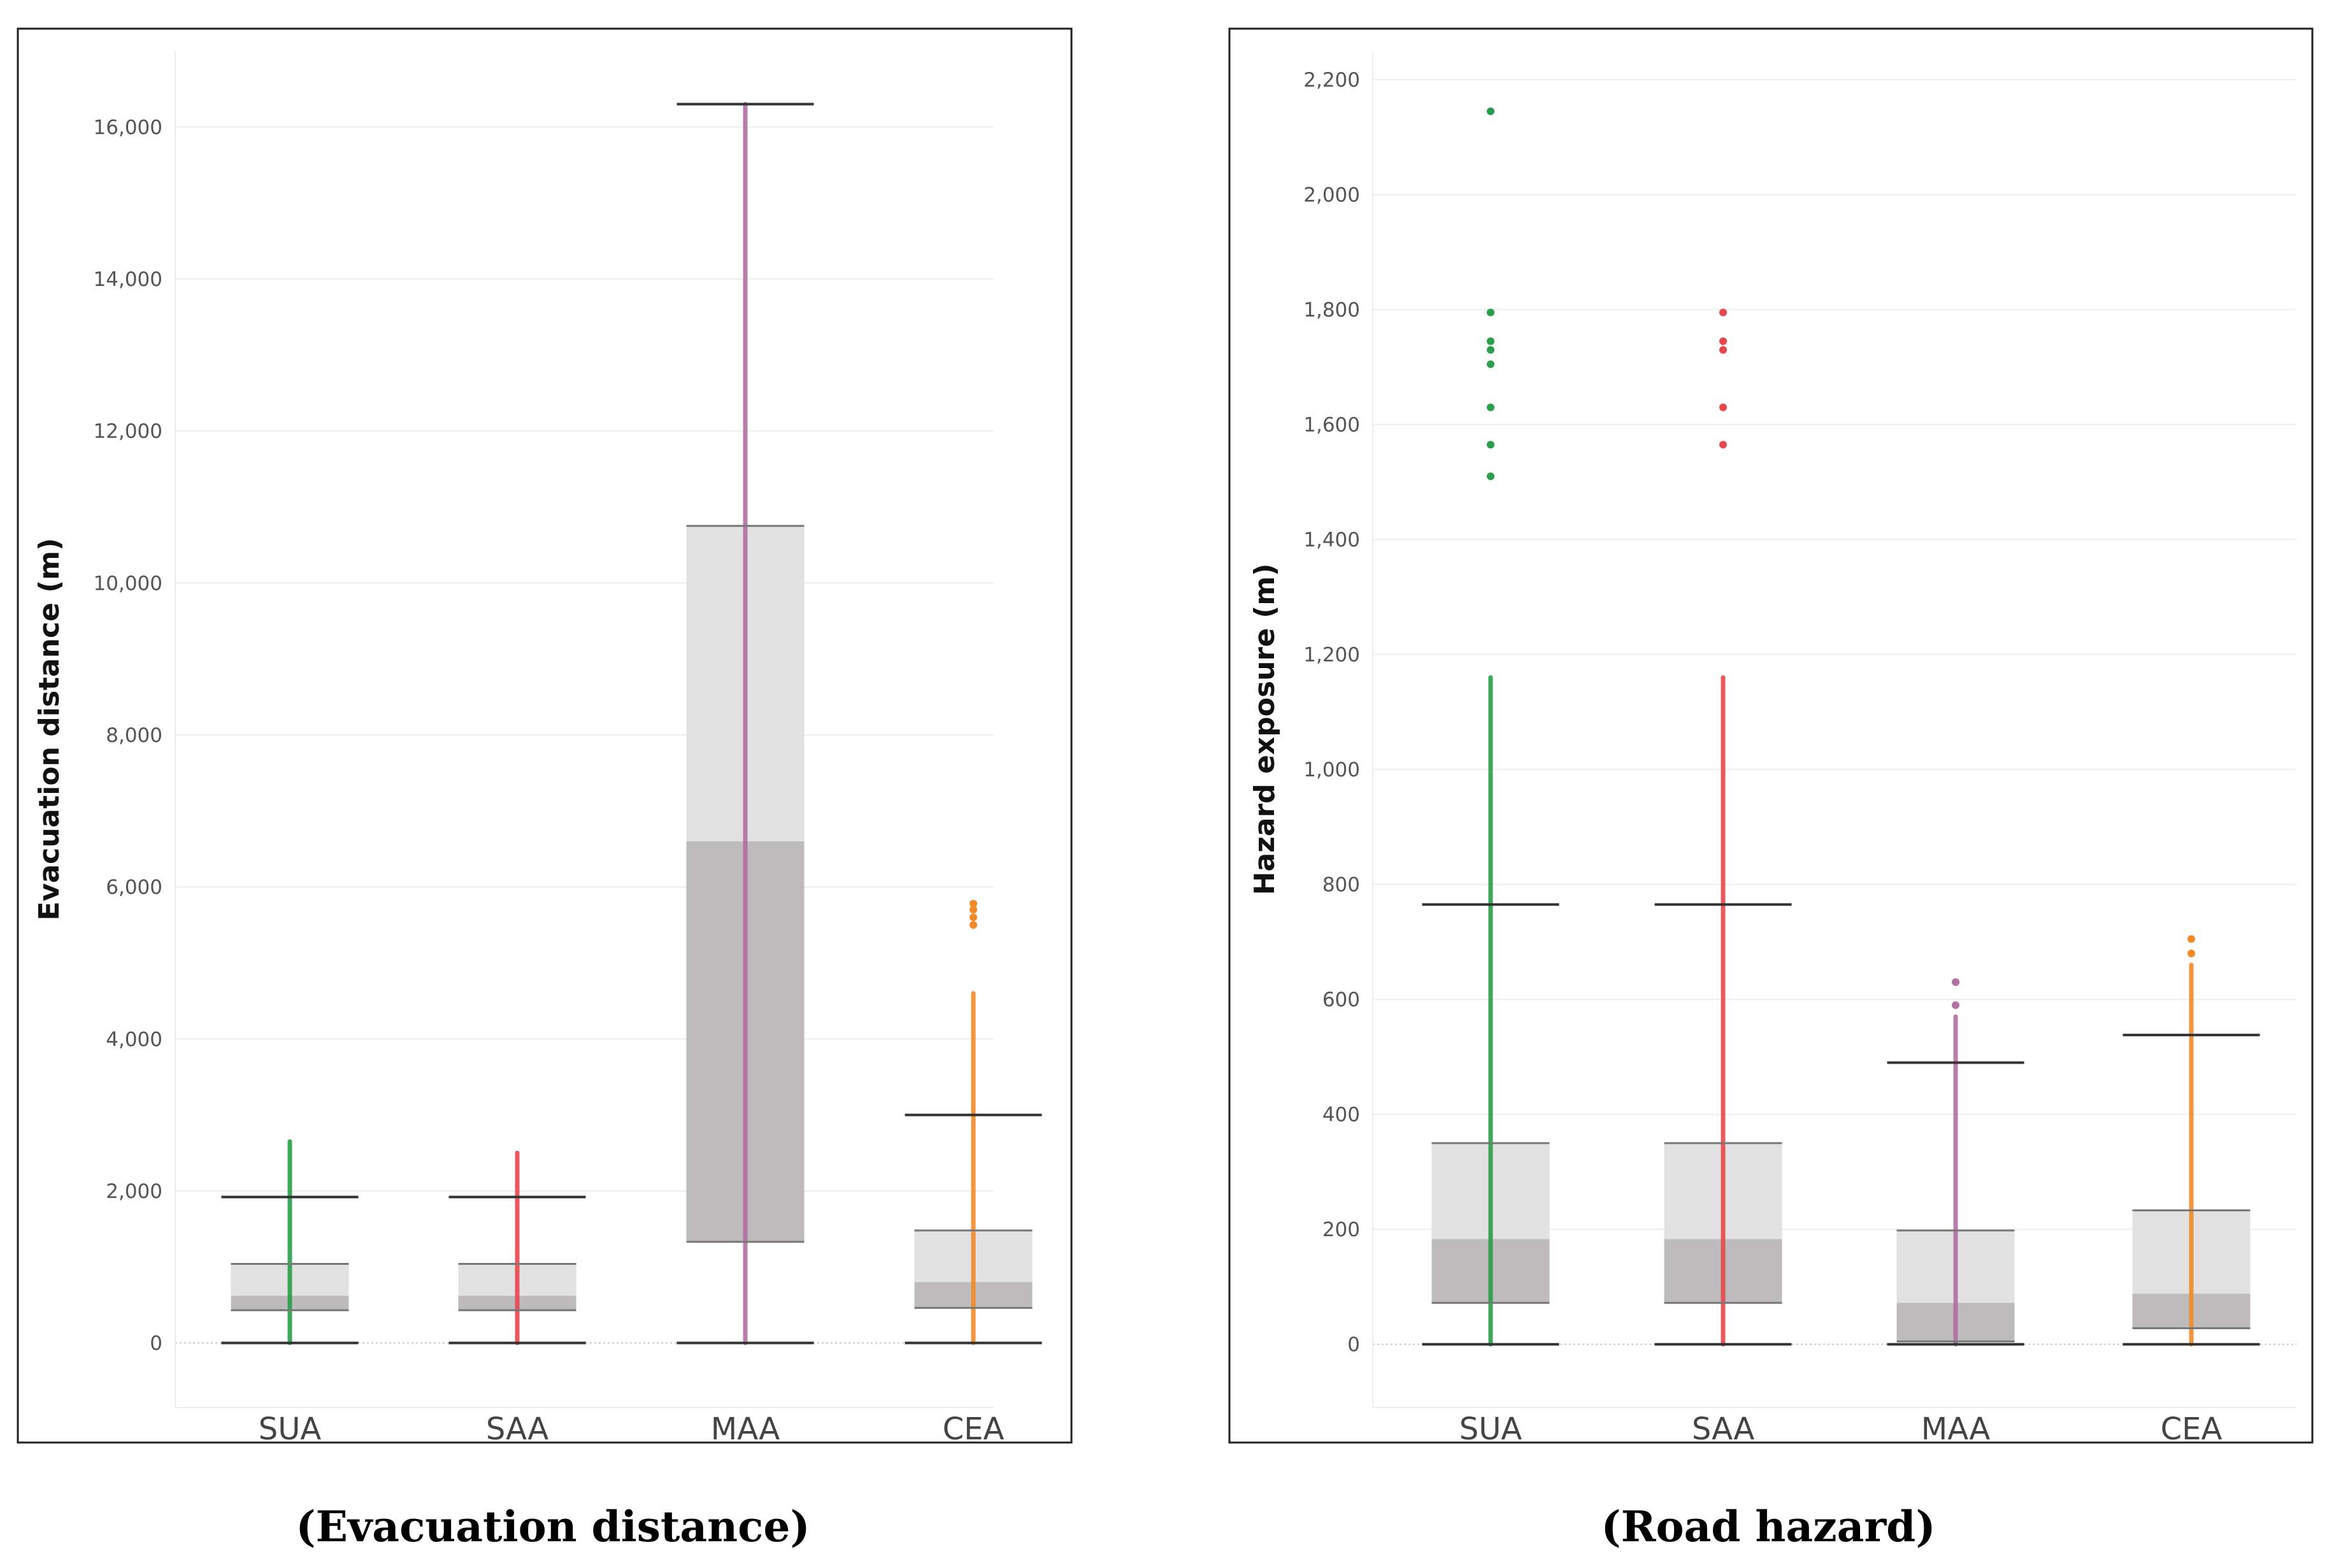 This screenshot has width=2327, height=1568. I want to click on y-tick-label: 800, so click(1341, 885).